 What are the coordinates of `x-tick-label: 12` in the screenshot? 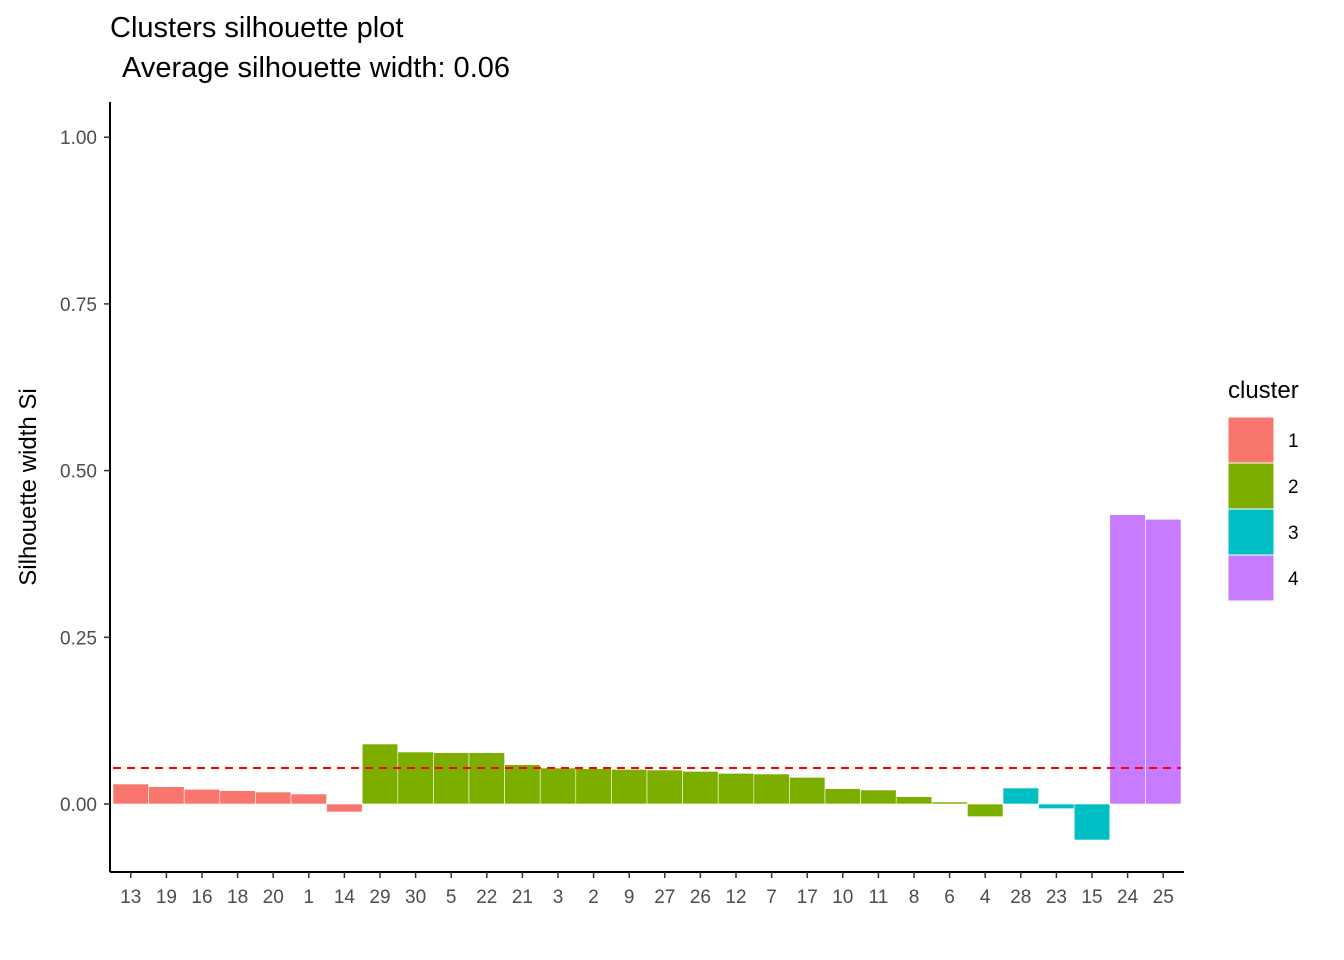 It's located at (735, 897).